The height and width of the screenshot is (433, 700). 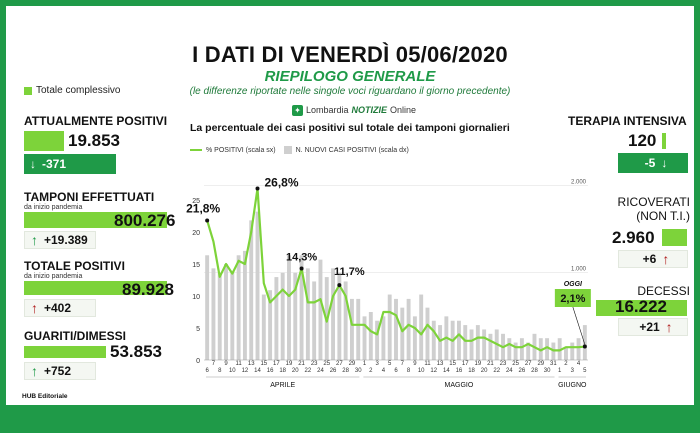 What do you see at coordinates (327, 110) in the screenshot?
I see `brand-prefix: Lombardia` at bounding box center [327, 110].